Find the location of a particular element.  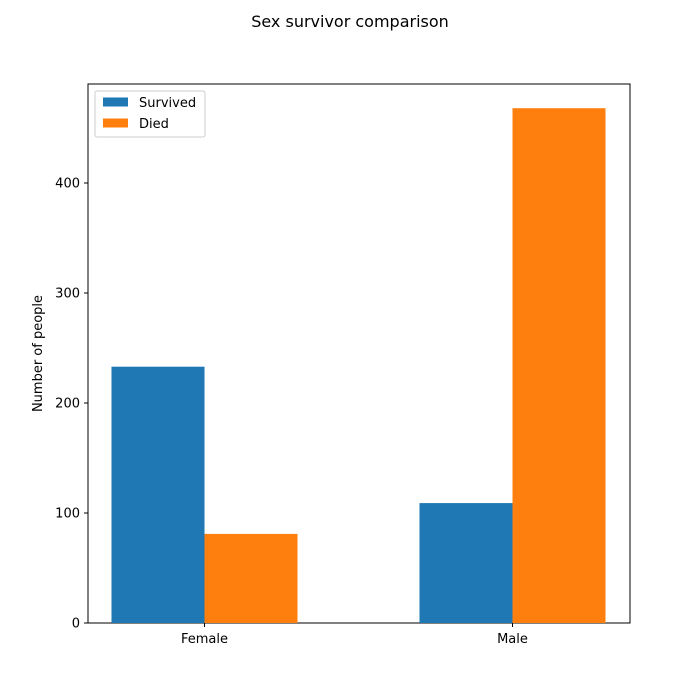

y-axis-label: Number of people is located at coordinates (38, 353).